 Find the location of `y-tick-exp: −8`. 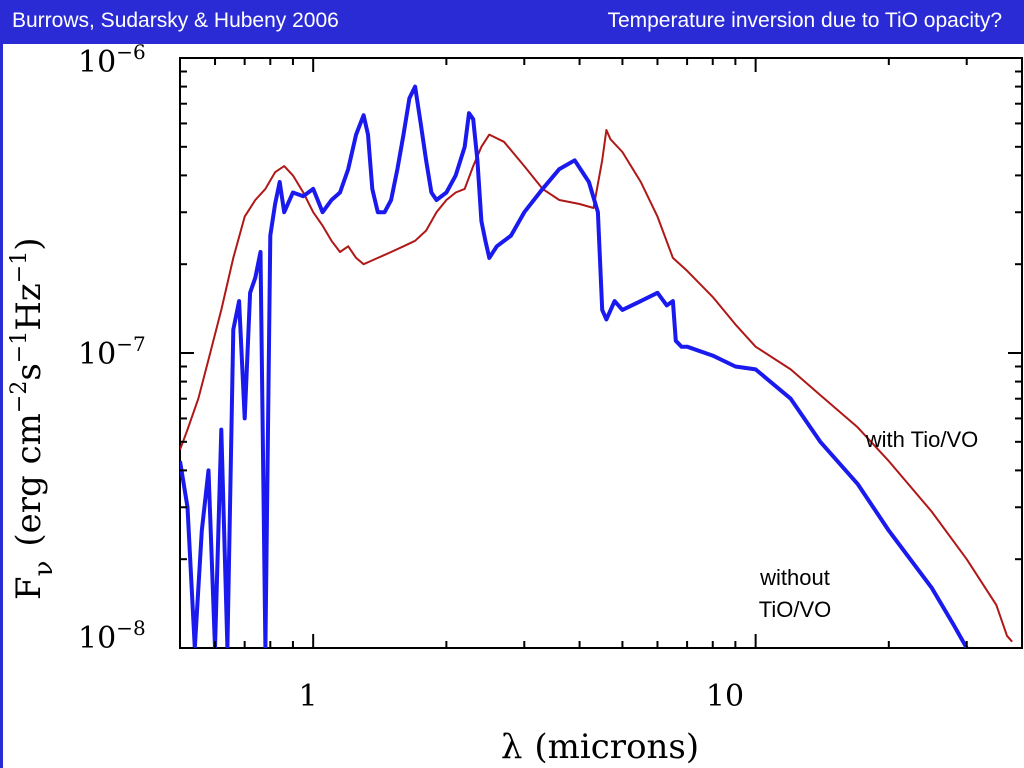

y-tick-exp: −8 is located at coordinates (130, 628).